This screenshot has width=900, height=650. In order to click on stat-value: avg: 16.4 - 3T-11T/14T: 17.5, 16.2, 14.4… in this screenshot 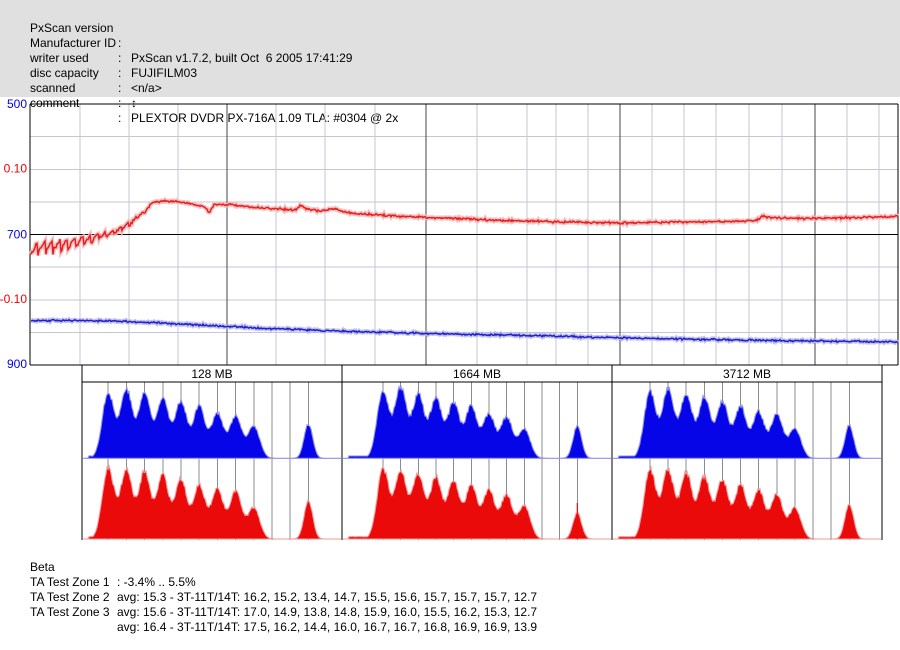, I will do `click(327, 627)`.